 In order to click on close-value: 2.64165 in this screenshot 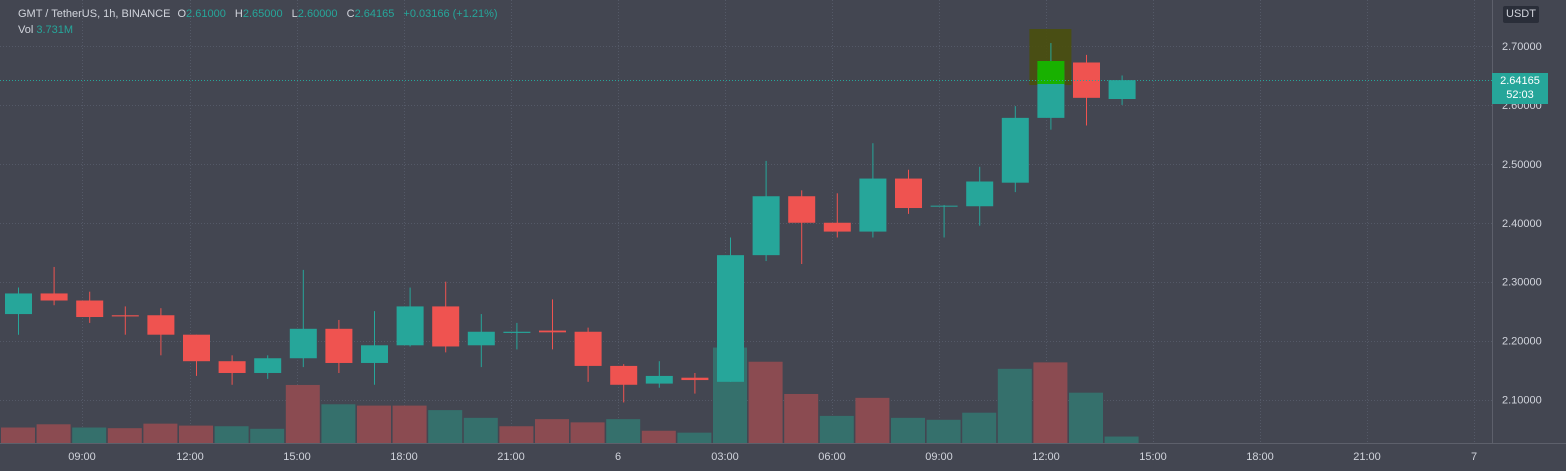, I will do `click(374, 14)`.